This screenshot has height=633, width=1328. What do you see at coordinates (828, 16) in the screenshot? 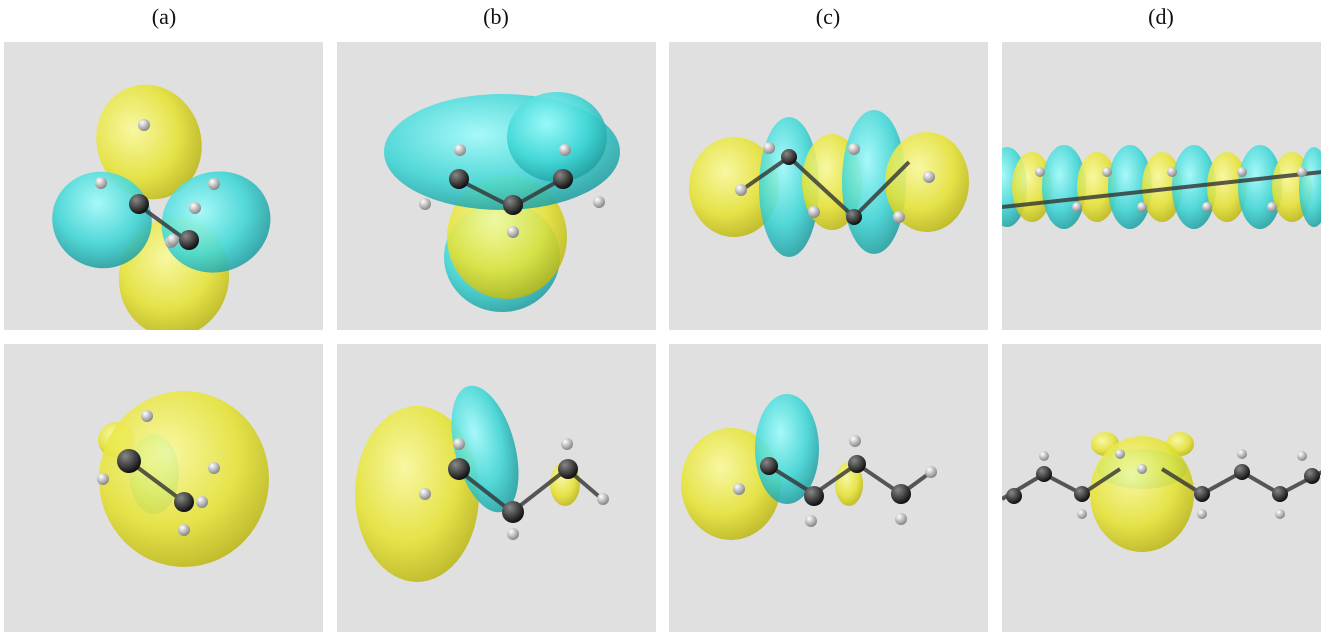
I see `panel-label: (c)` at bounding box center [828, 16].